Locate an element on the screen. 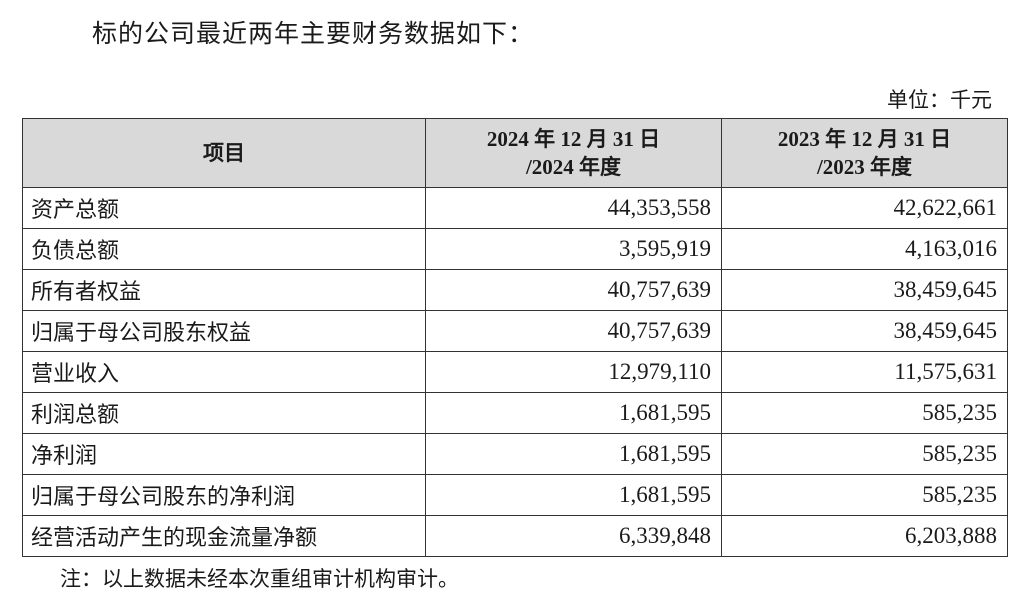  table-row: 所有者权益 40,757,639 38,459,645 is located at coordinates (515, 290).